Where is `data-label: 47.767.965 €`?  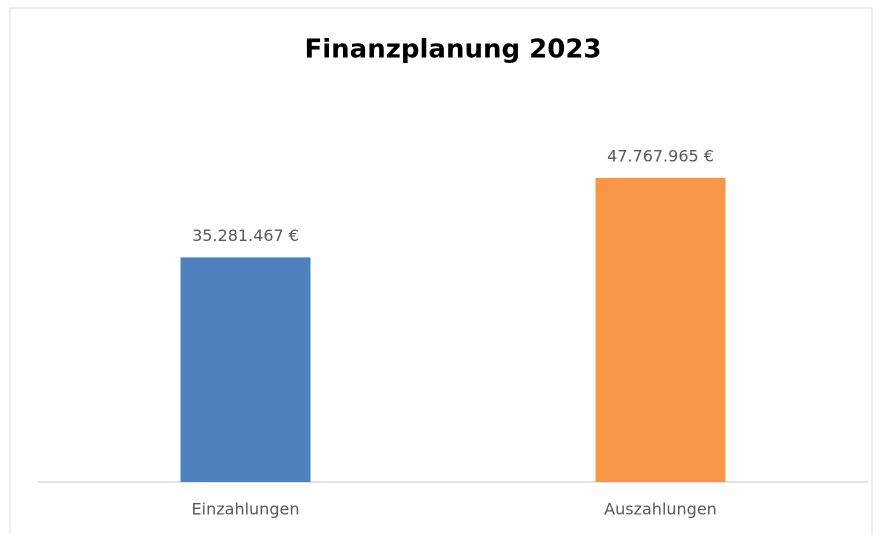
data-label: 47.767.965 € is located at coordinates (660, 155).